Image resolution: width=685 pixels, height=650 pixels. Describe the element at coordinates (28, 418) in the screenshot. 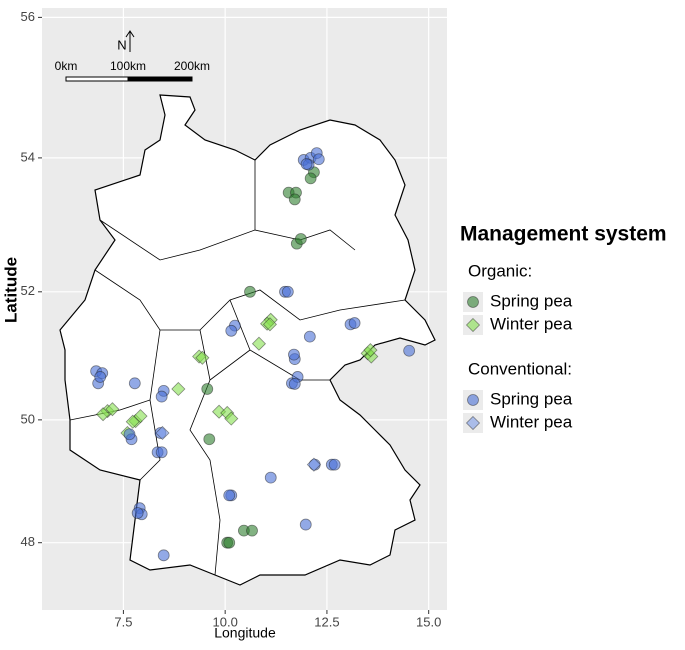

I see `y-tick-label: 50` at that location.